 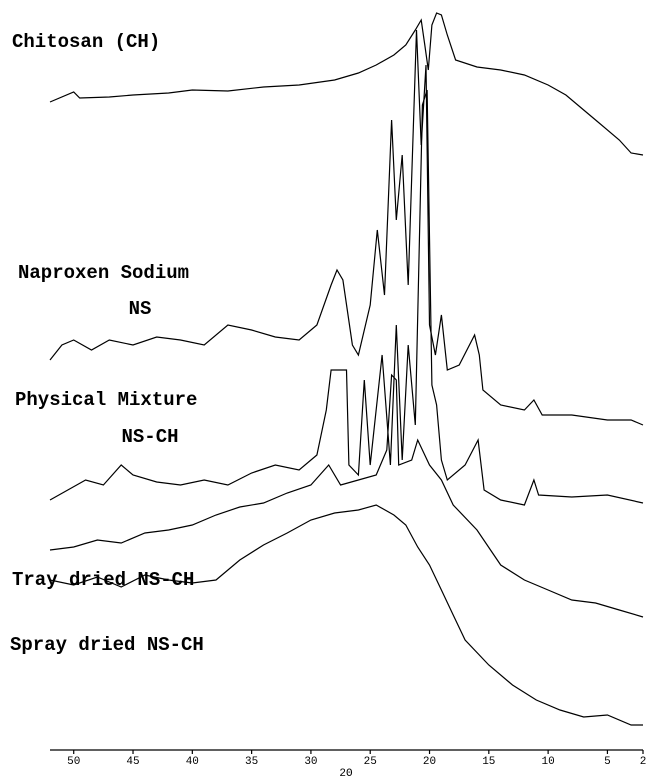 I want to click on x-tick-label: 35, so click(x=251, y=762).